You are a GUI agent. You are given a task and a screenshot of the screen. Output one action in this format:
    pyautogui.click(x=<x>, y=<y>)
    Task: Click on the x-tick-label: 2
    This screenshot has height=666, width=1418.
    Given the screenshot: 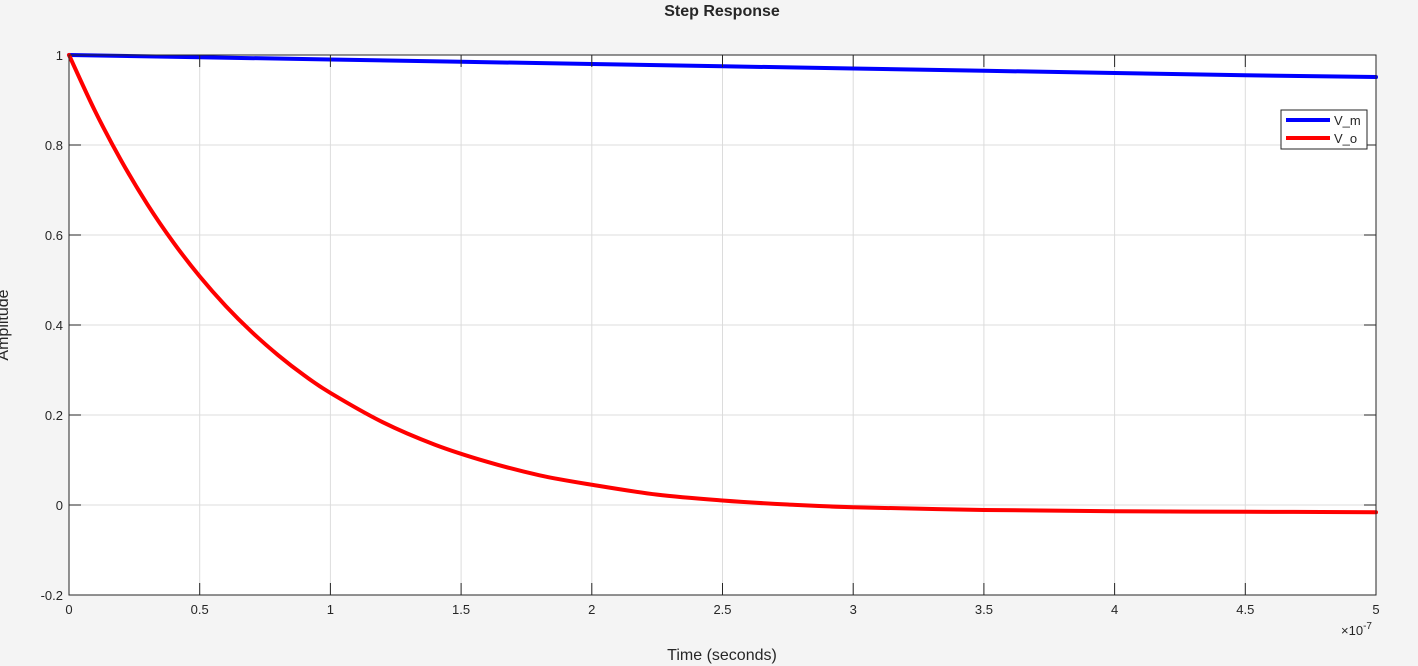 What is the action you would take?
    pyautogui.click(x=591, y=609)
    